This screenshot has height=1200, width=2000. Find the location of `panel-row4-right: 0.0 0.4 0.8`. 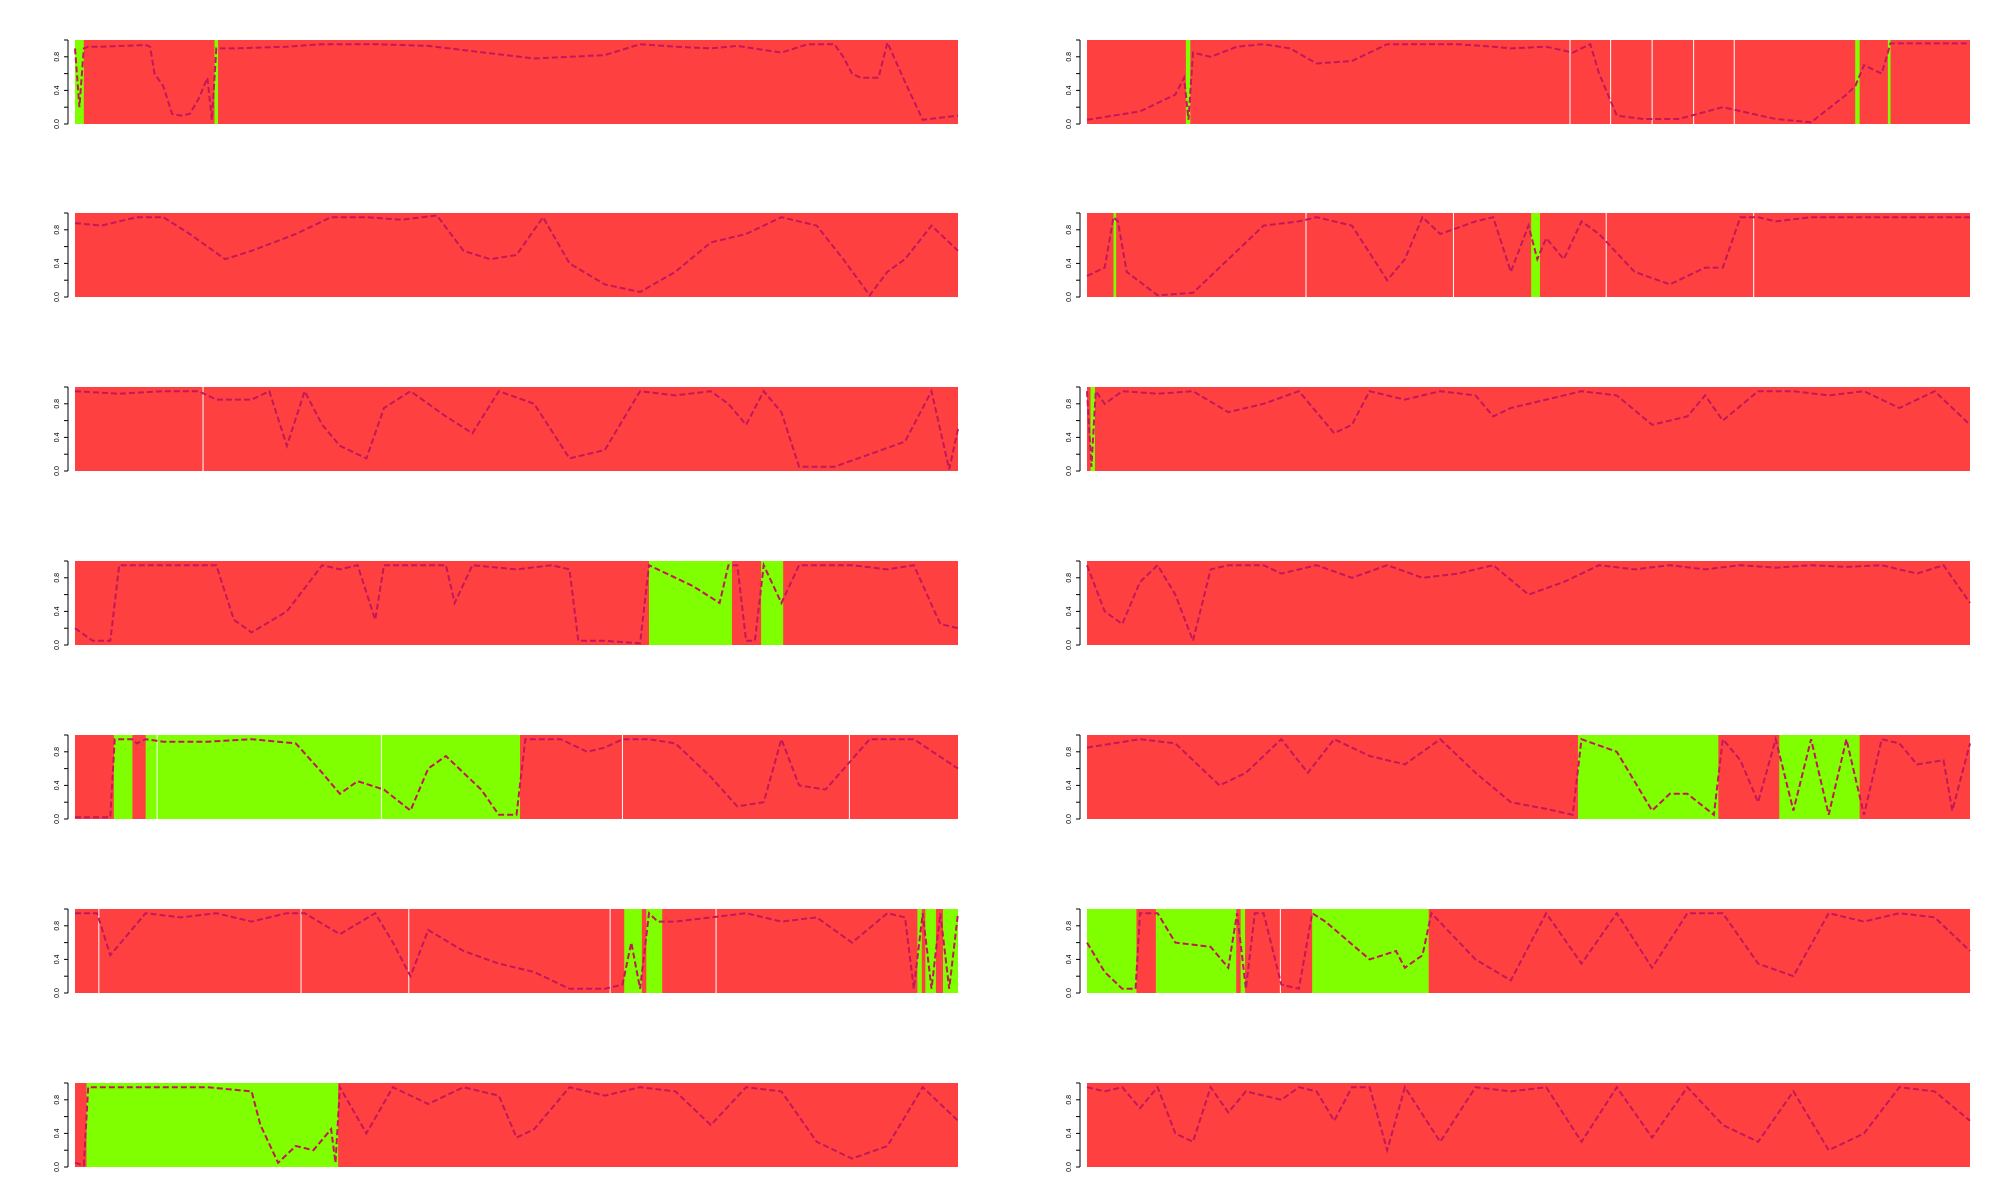

panel-row4-right: 0.0 0.4 0.8 is located at coordinates (1518, 605).